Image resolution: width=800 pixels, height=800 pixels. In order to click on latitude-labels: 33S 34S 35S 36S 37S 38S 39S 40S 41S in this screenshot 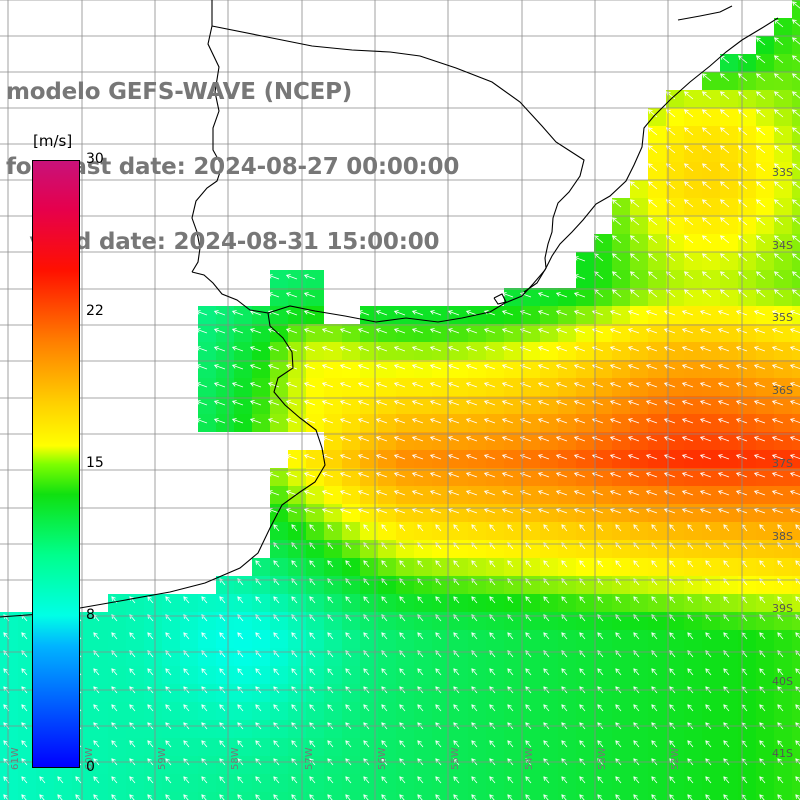, I will do `click(782, 463)`.